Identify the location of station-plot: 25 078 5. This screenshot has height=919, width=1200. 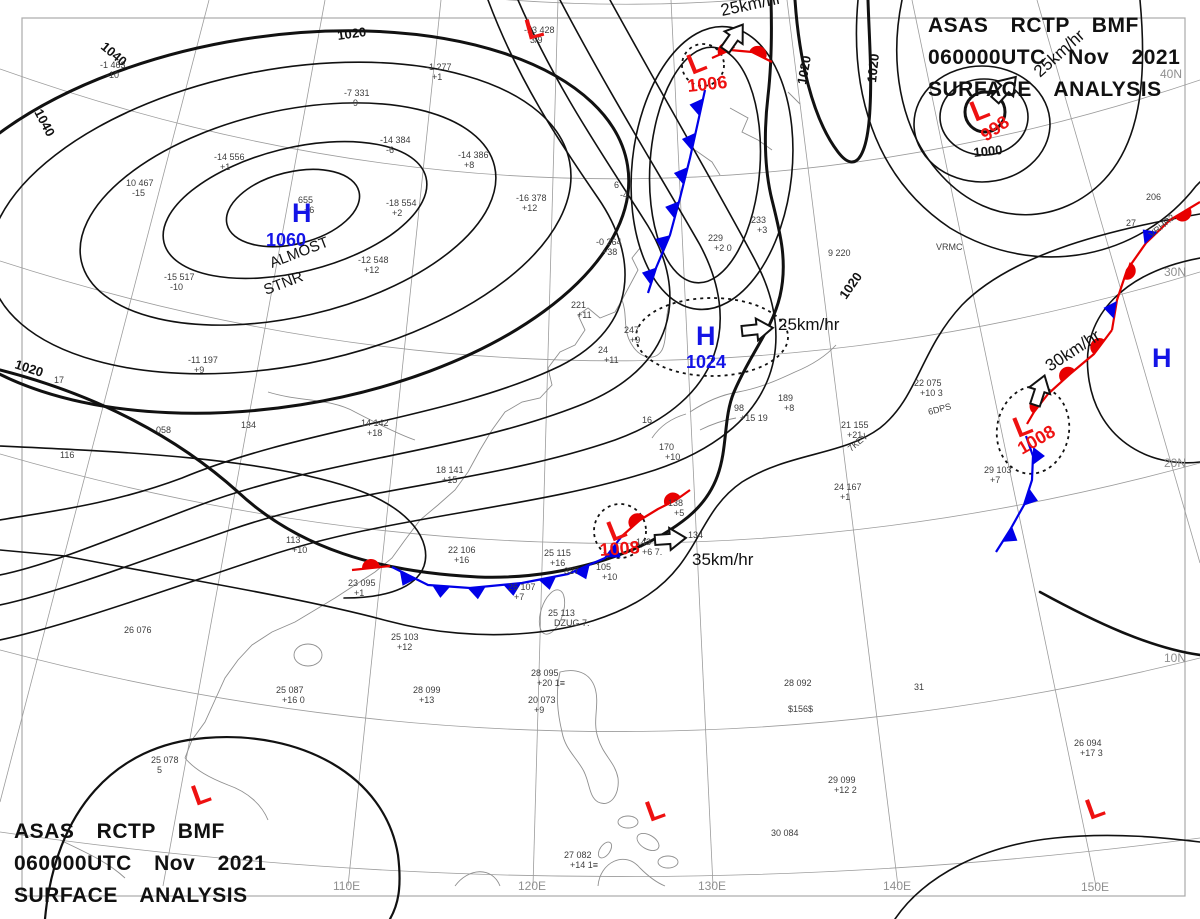
(165, 765).